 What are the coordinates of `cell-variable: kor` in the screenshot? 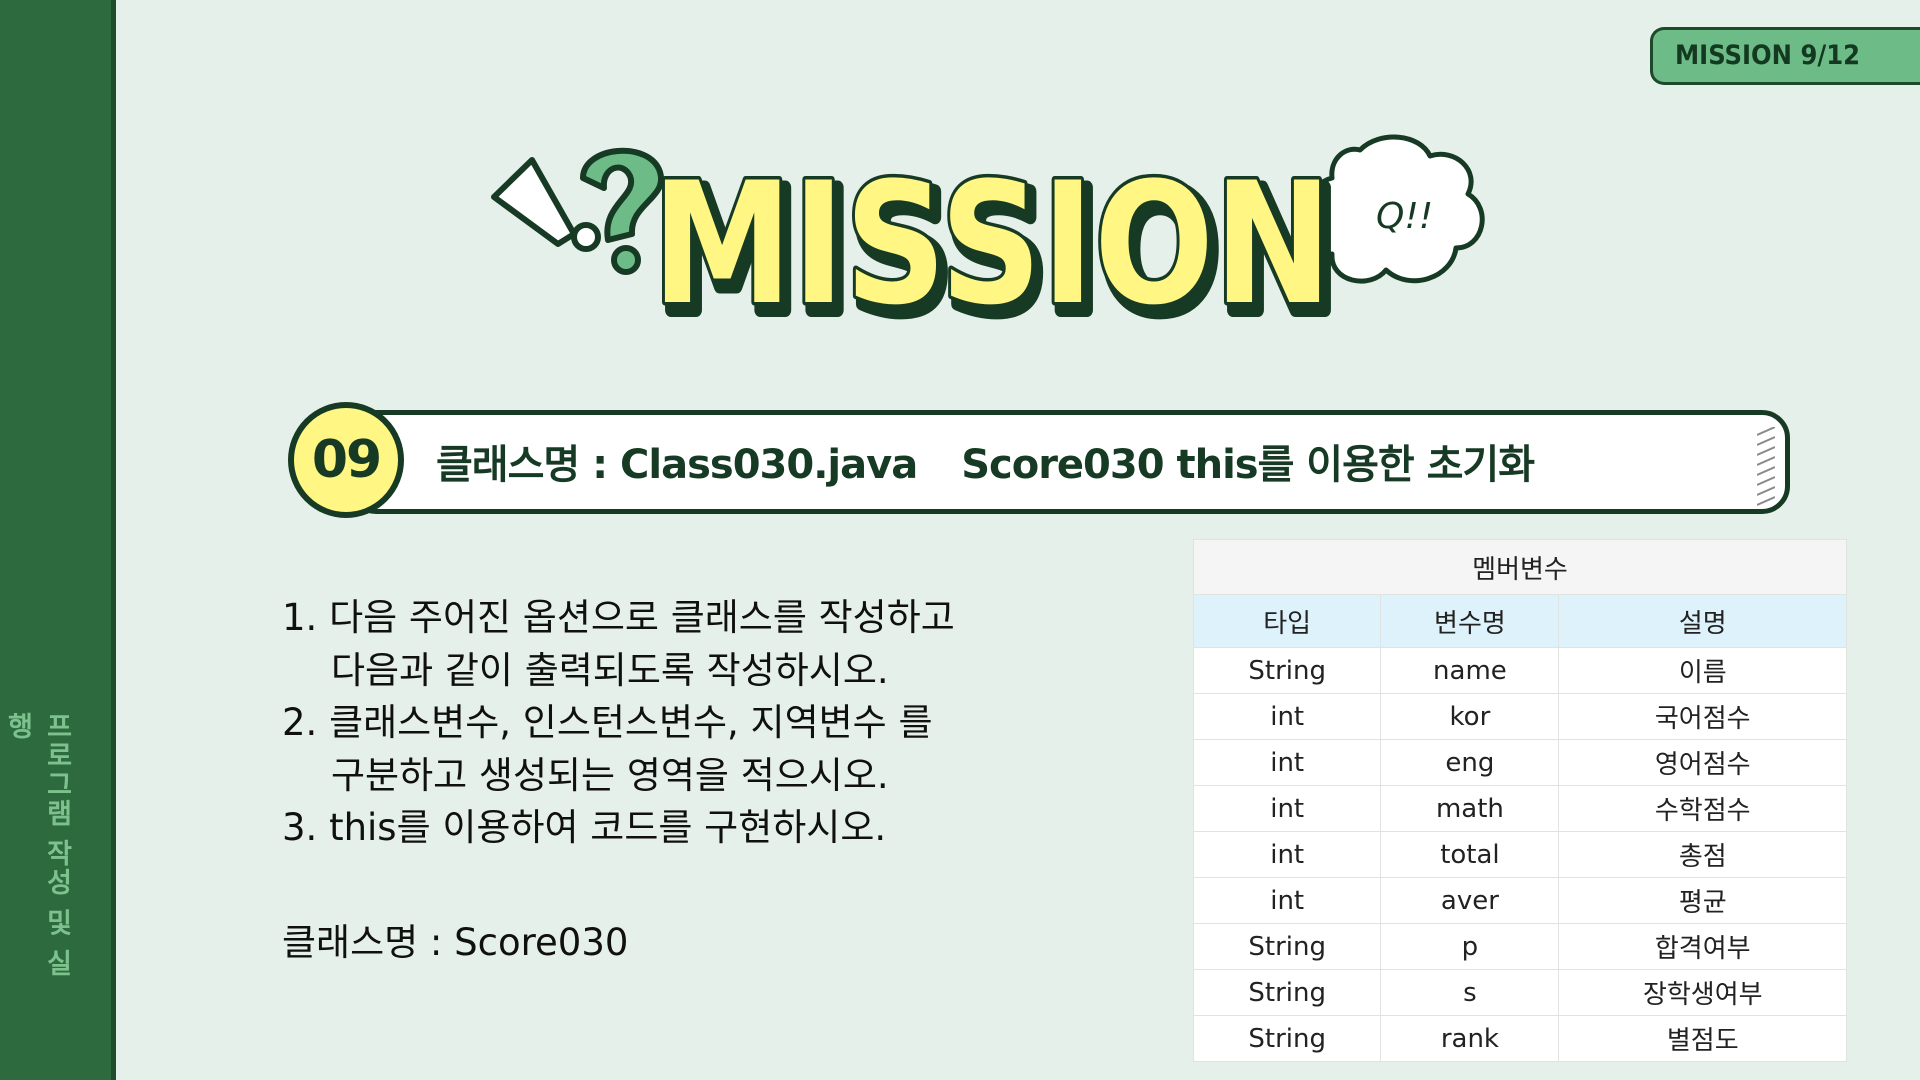 It's located at (1470, 716).